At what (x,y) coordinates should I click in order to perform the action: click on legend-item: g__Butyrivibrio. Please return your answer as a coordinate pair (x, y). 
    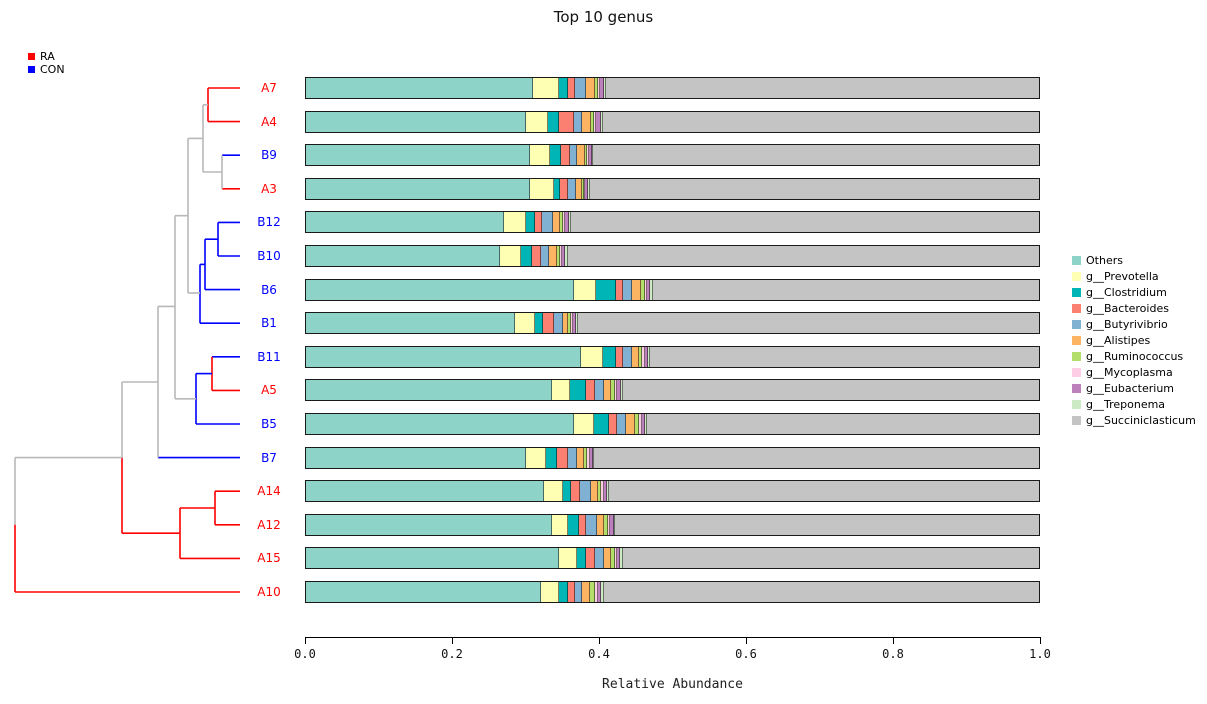
    Looking at the image, I should click on (1134, 324).